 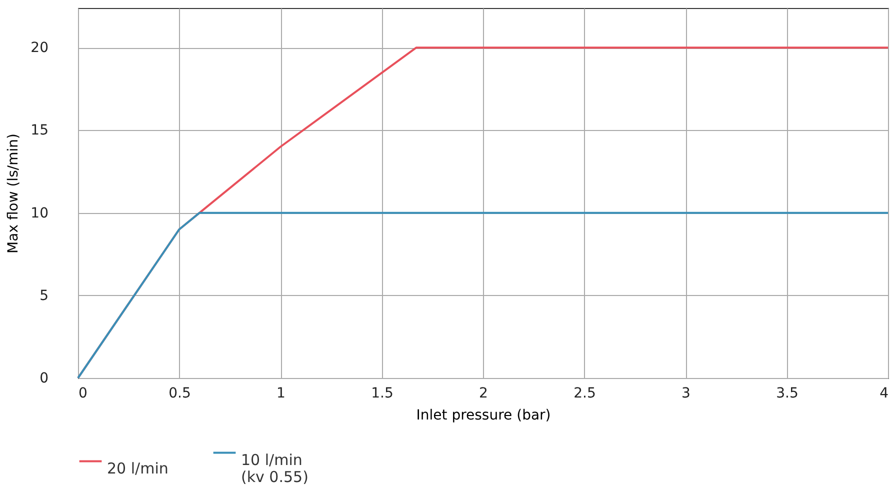 I want to click on x-tick-label: 4, so click(x=884, y=394).